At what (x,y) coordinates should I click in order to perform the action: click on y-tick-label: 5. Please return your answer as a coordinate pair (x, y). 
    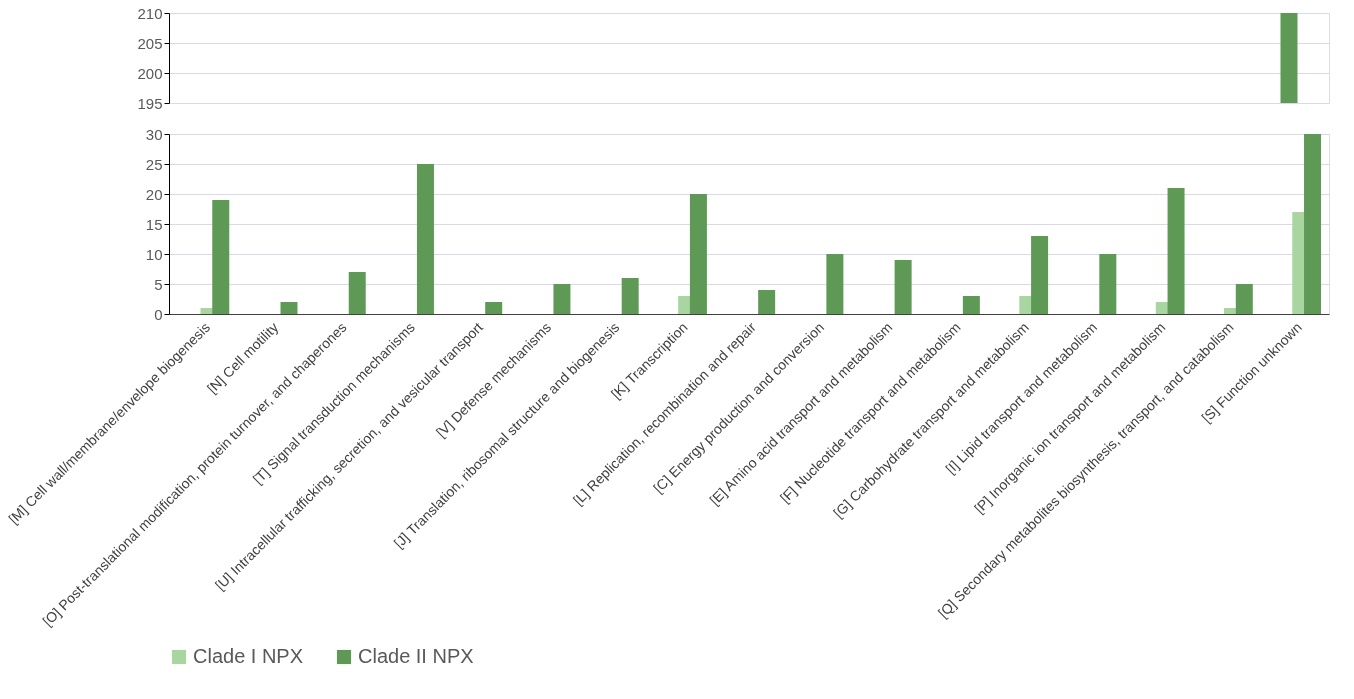
    Looking at the image, I should click on (158, 284).